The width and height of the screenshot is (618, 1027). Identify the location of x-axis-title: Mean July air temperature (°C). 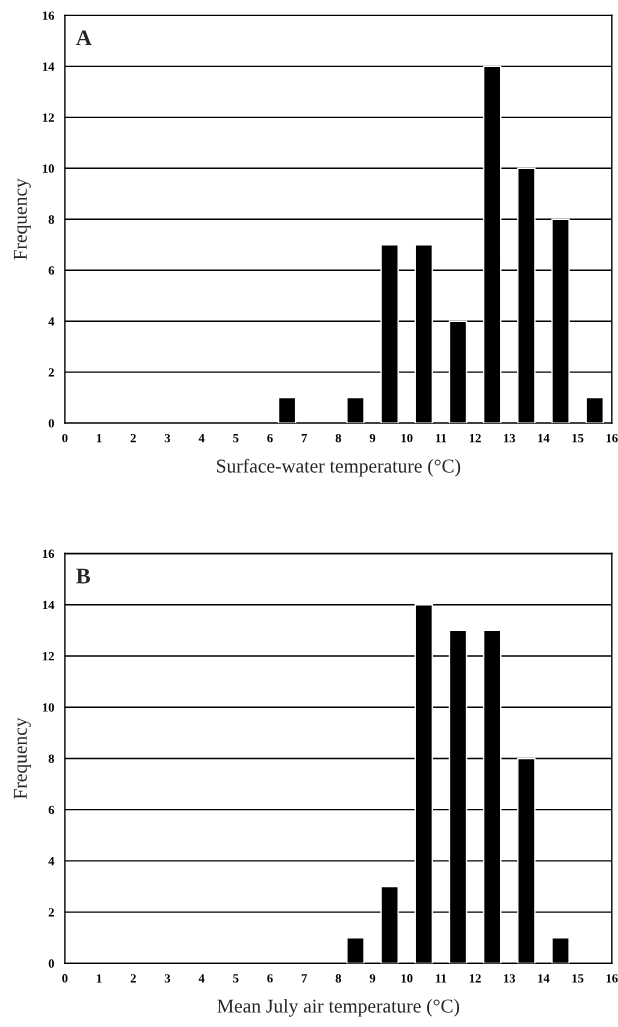
(338, 1007).